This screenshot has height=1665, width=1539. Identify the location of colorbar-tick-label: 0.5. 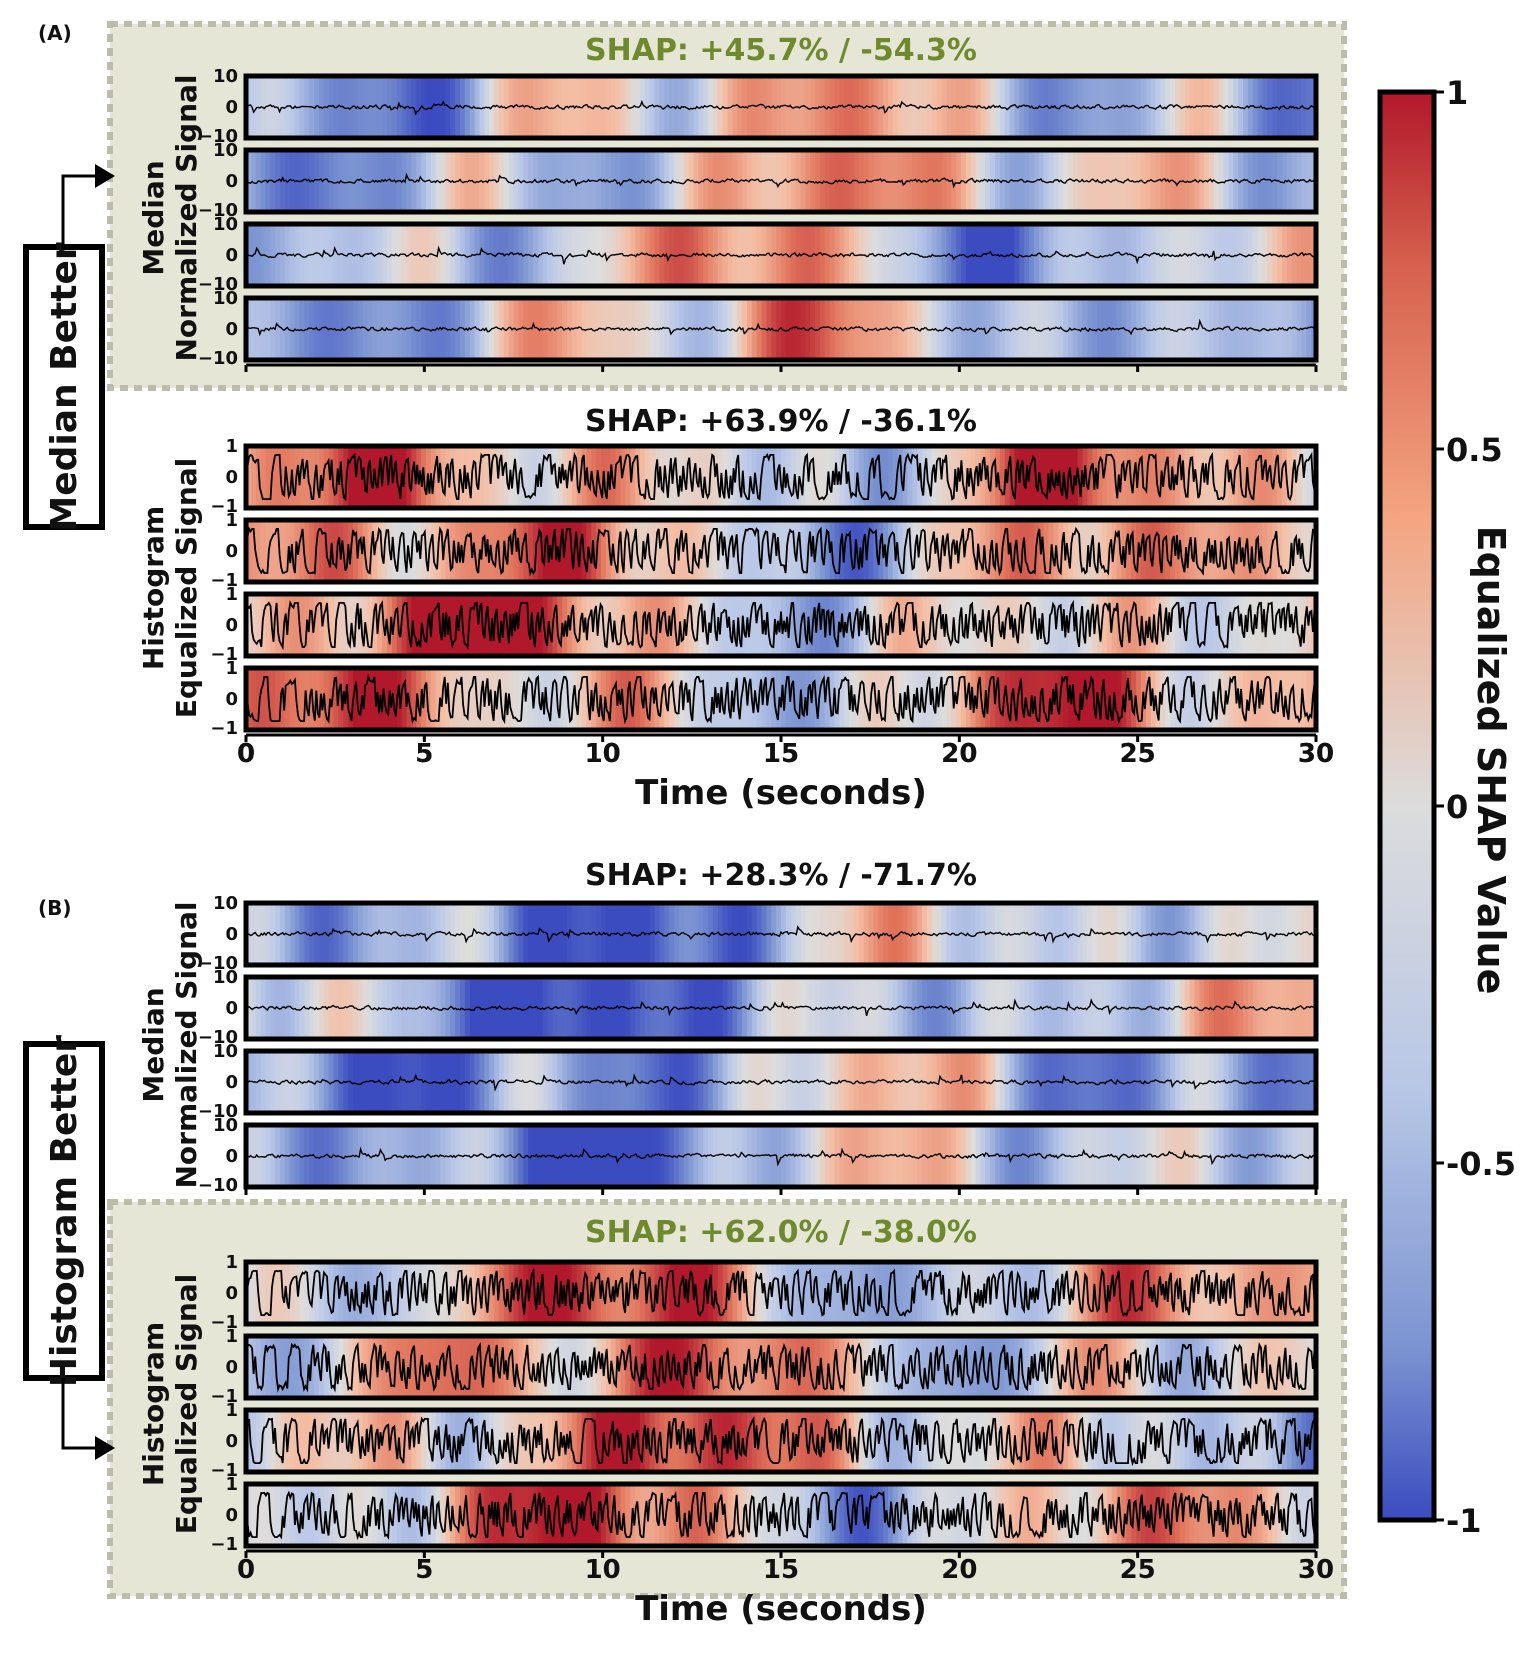
(1474, 450).